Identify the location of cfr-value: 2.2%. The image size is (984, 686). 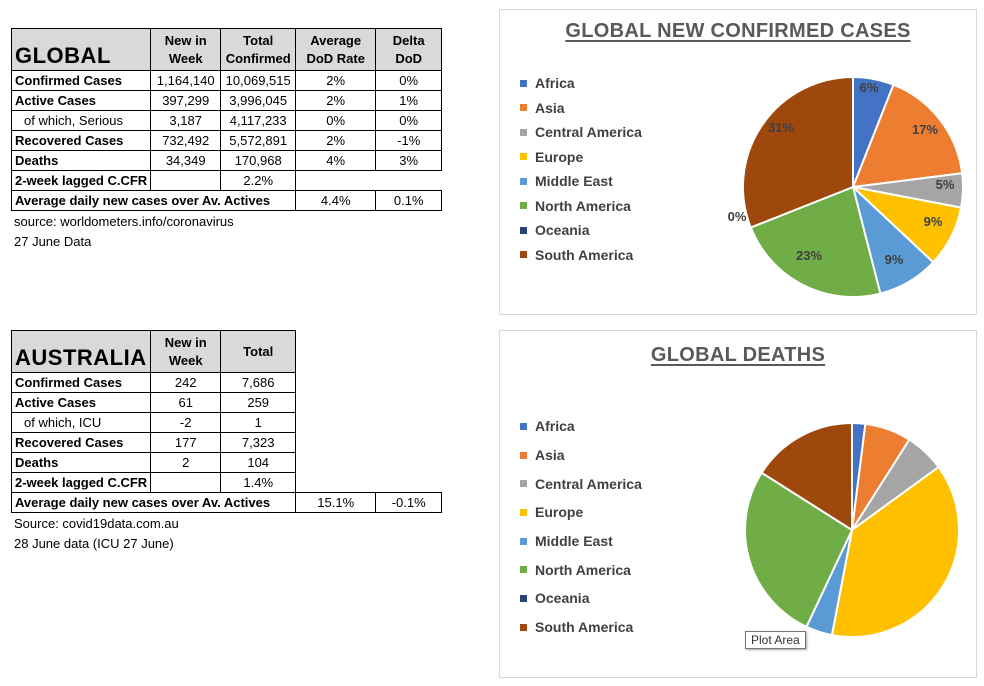
(258, 180).